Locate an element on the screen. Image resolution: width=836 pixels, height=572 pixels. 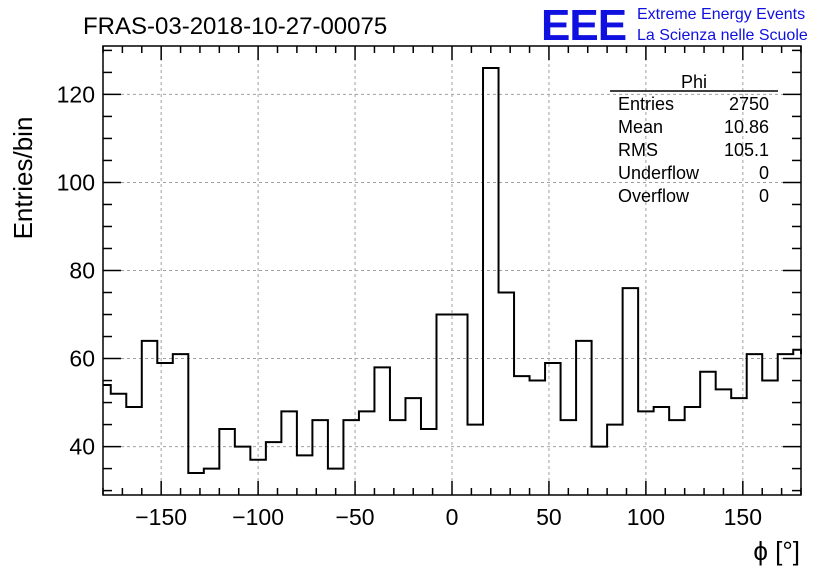
stats-label-entries: Entries is located at coordinates (646, 104).